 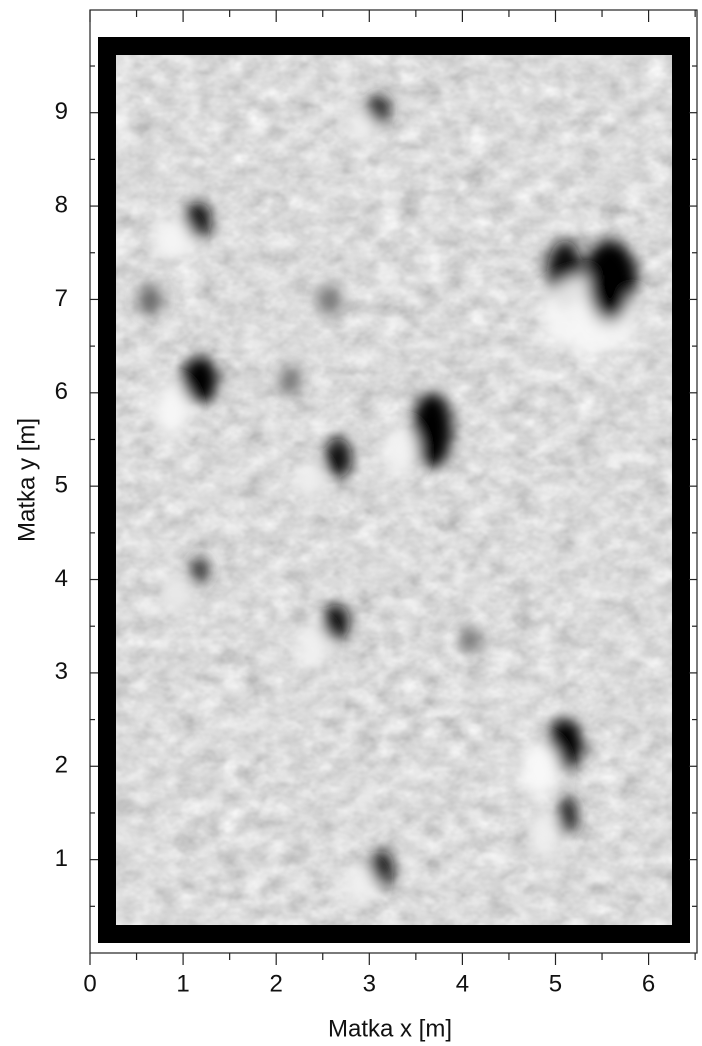 I want to click on x-tick-label: 3, so click(x=369, y=983).